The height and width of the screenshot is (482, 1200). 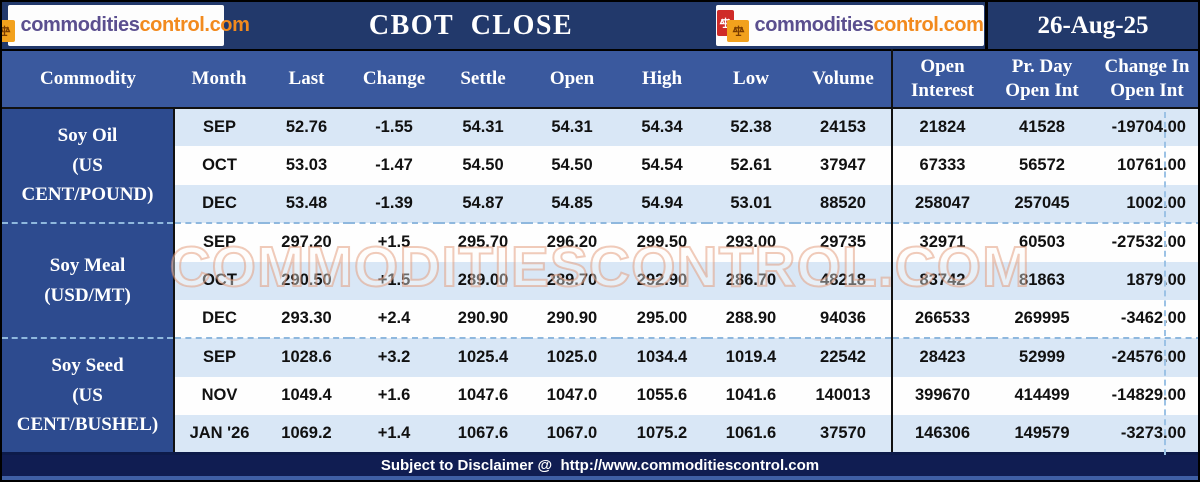 I want to click on value-cell-open: 54.31, so click(x=572, y=127).